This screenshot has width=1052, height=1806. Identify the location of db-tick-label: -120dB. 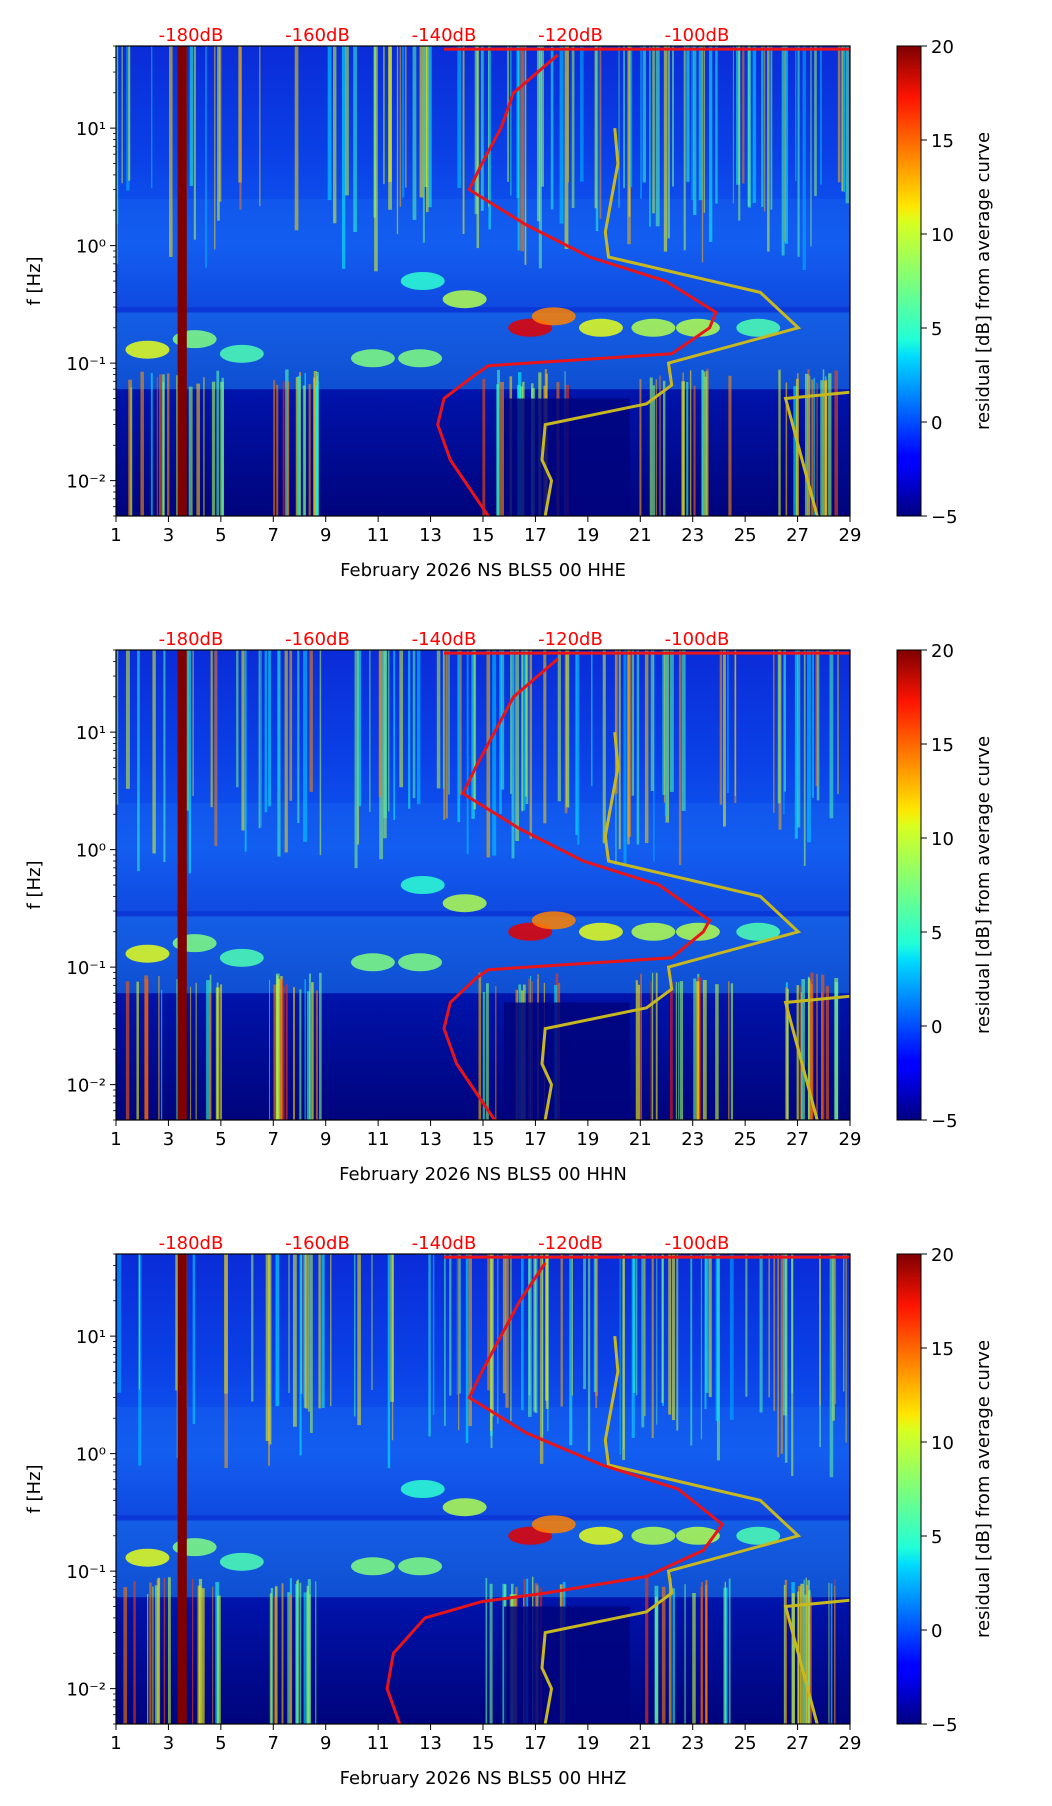
(570, 35).